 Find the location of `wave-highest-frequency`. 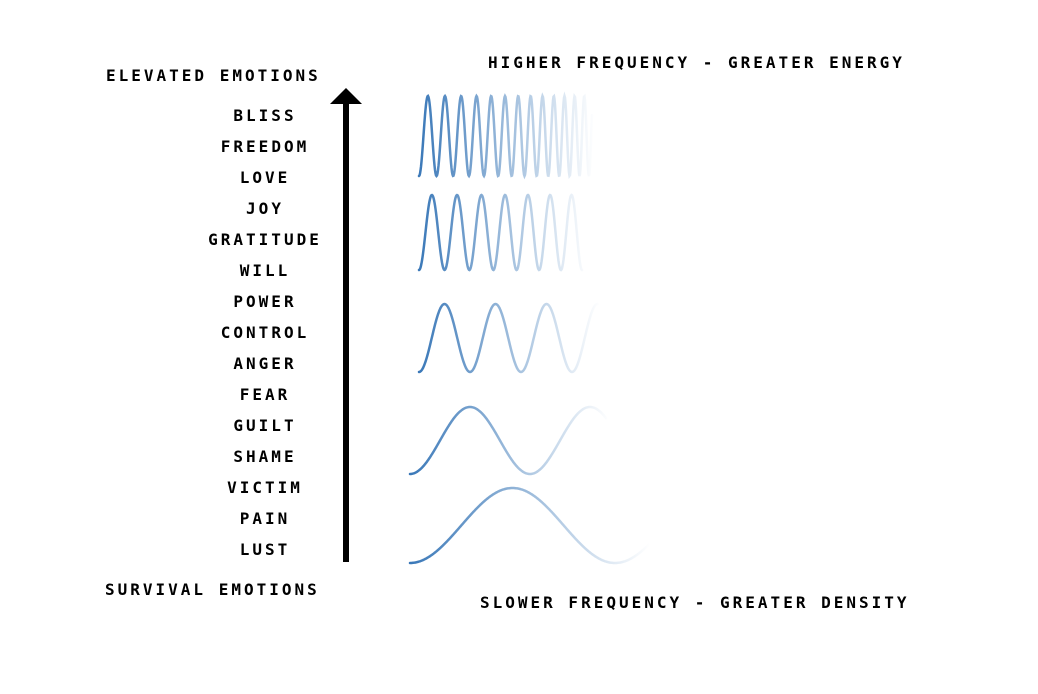

wave-highest-frequency is located at coordinates (505, 135).